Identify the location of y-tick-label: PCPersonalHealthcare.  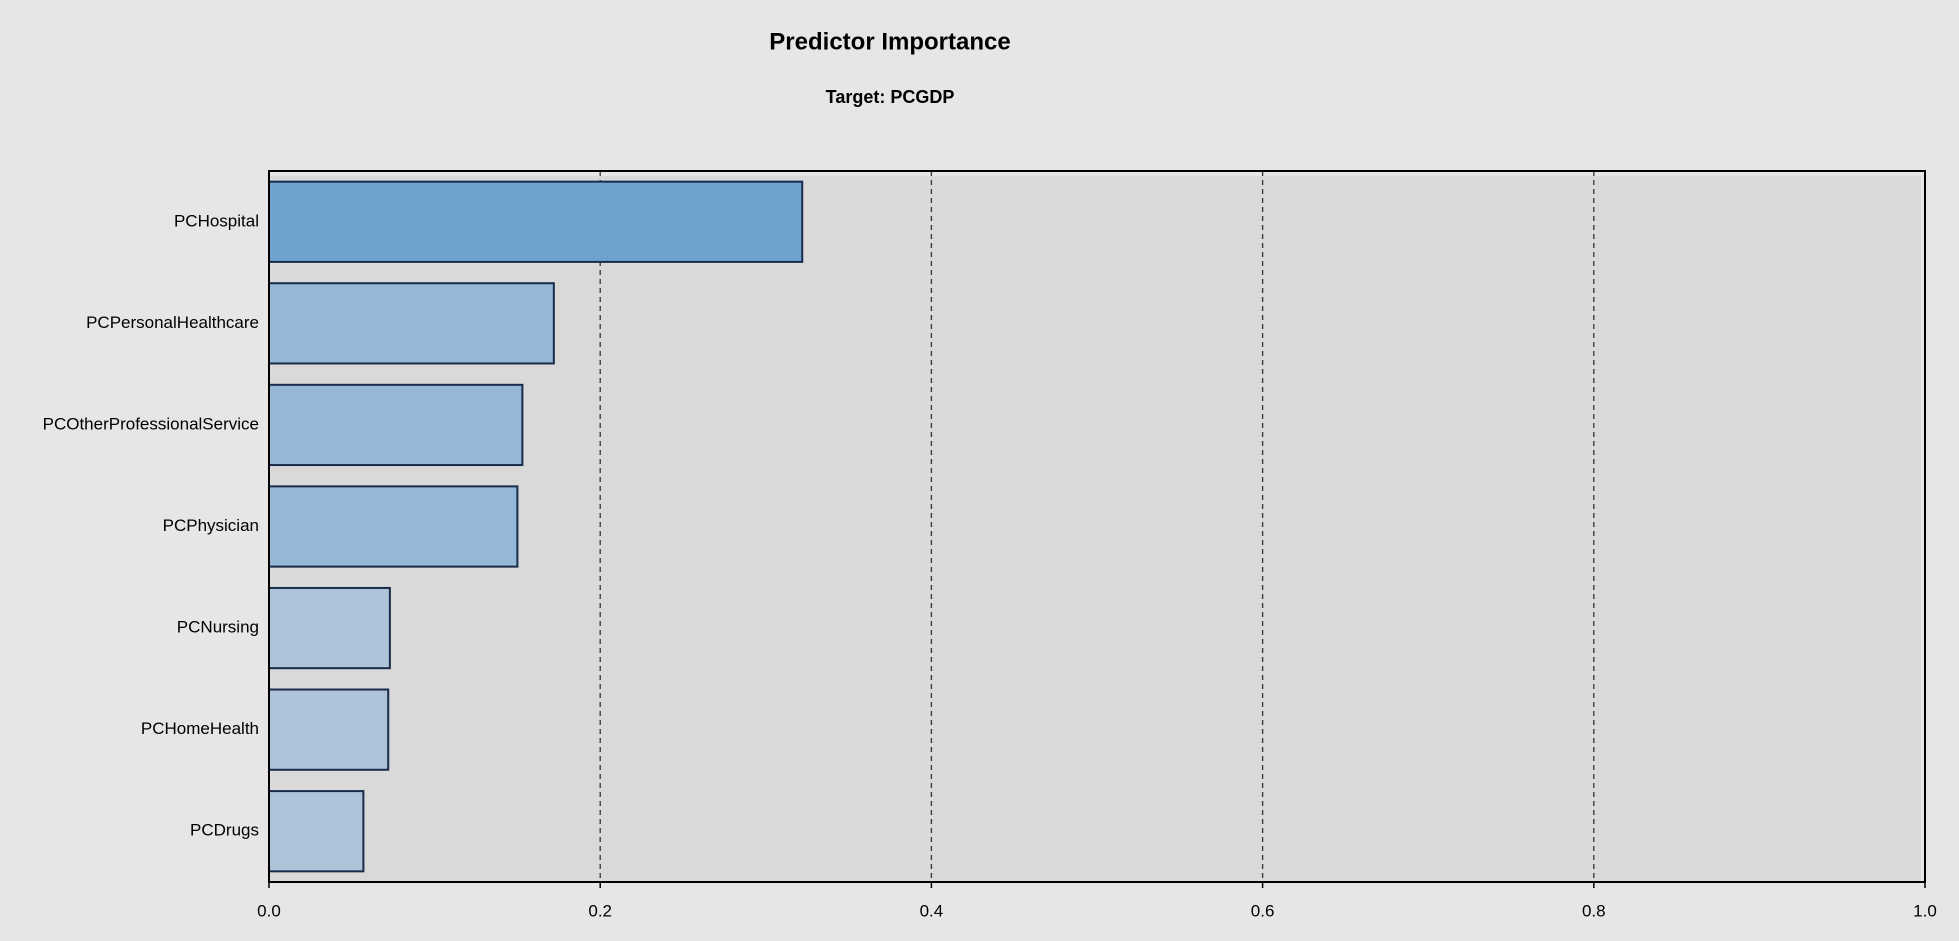
(172, 322).